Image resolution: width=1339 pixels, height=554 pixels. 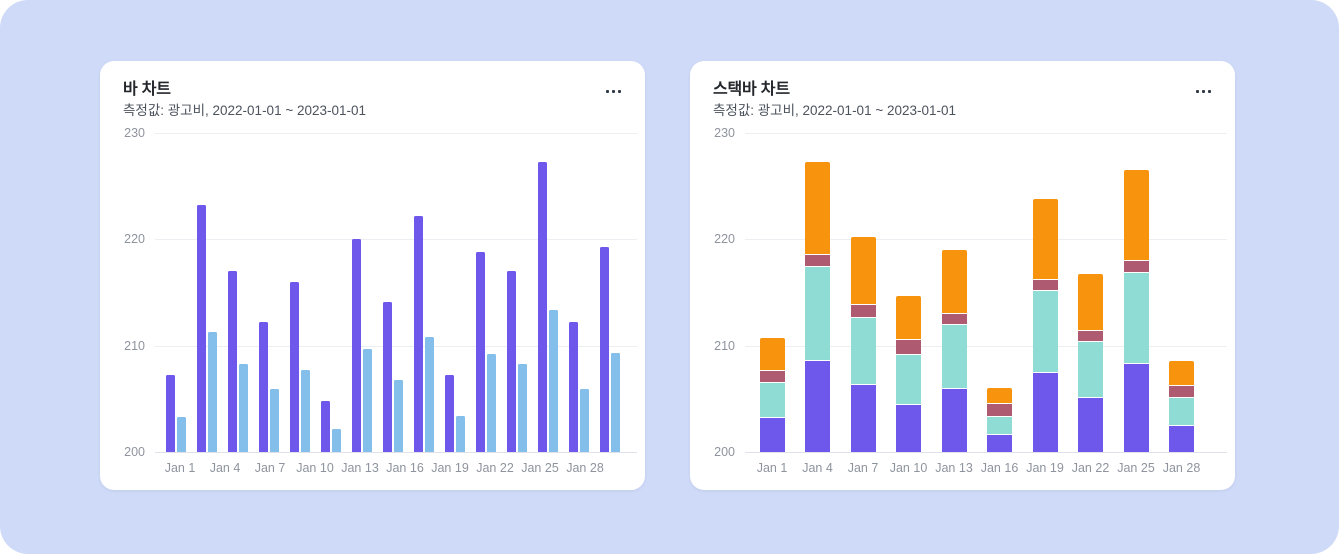 What do you see at coordinates (225, 468) in the screenshot?
I see `x-axis-tick-label: Jan 4` at bounding box center [225, 468].